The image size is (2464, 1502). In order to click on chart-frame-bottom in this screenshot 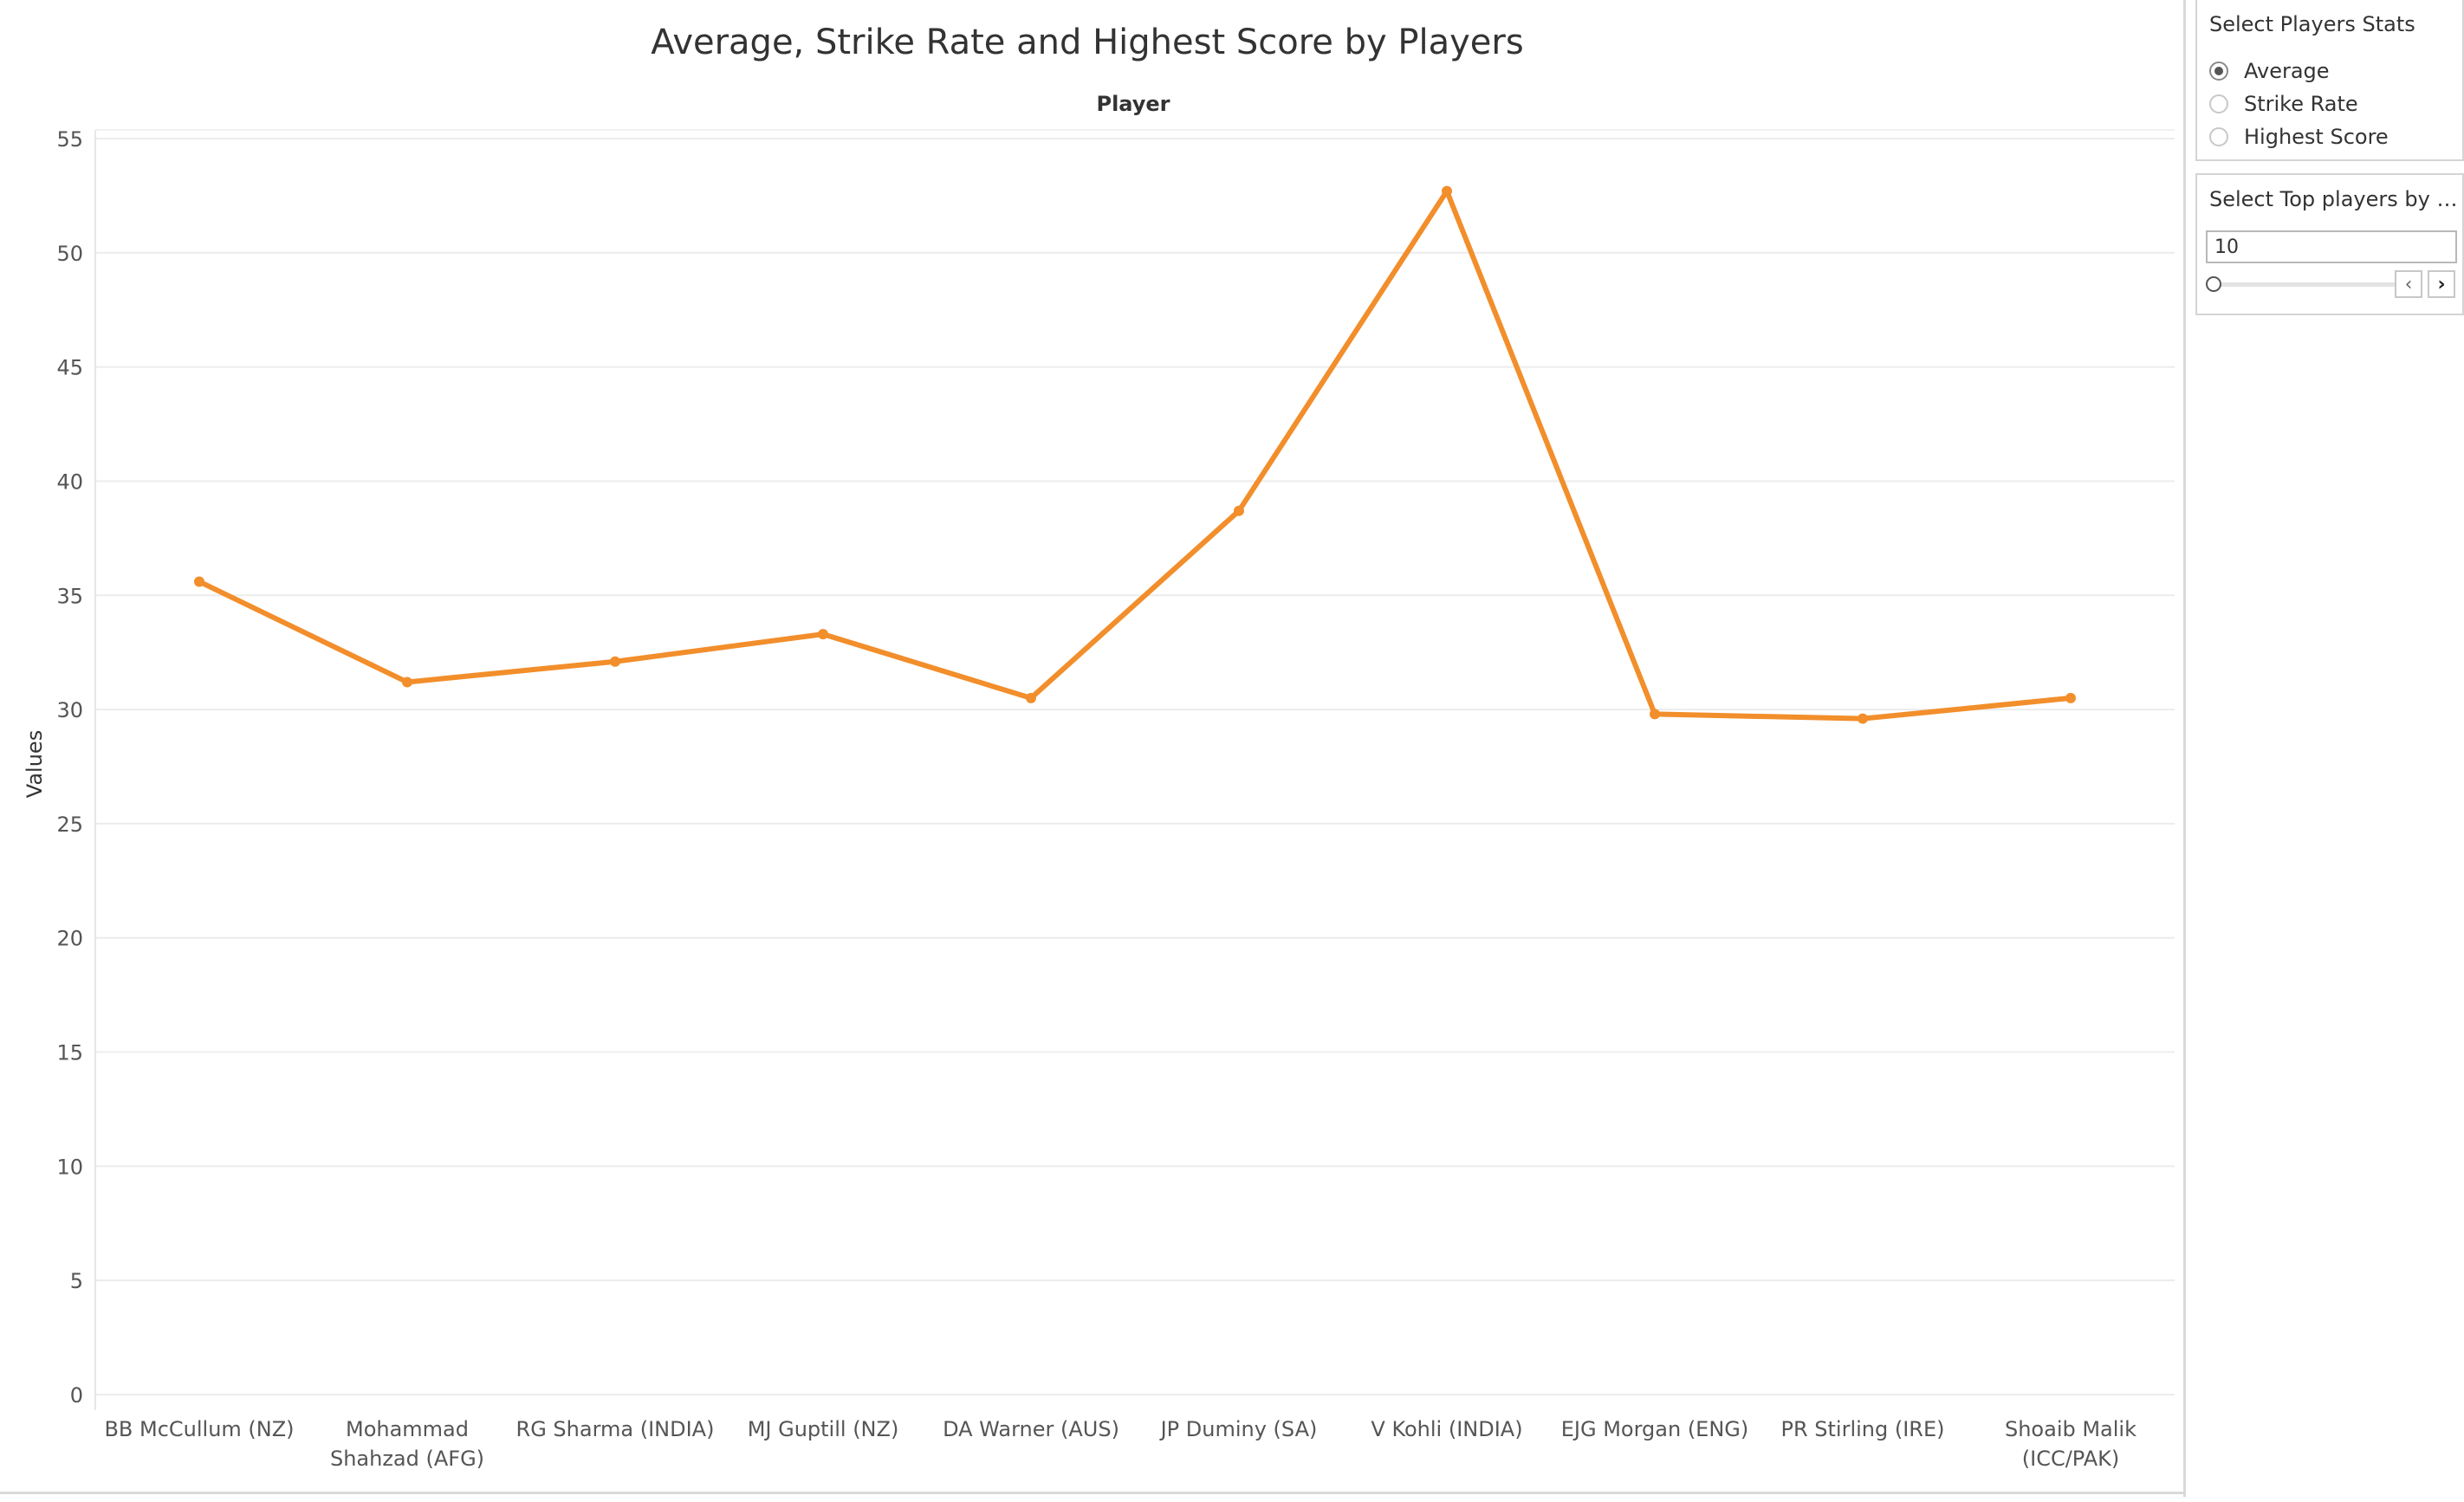, I will do `click(1093, 1493)`.